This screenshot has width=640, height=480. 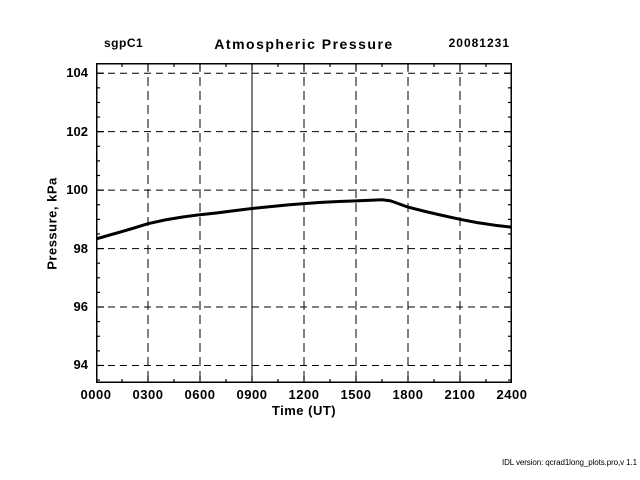 What do you see at coordinates (148, 394) in the screenshot?
I see `x-tick-label: 0300` at bounding box center [148, 394].